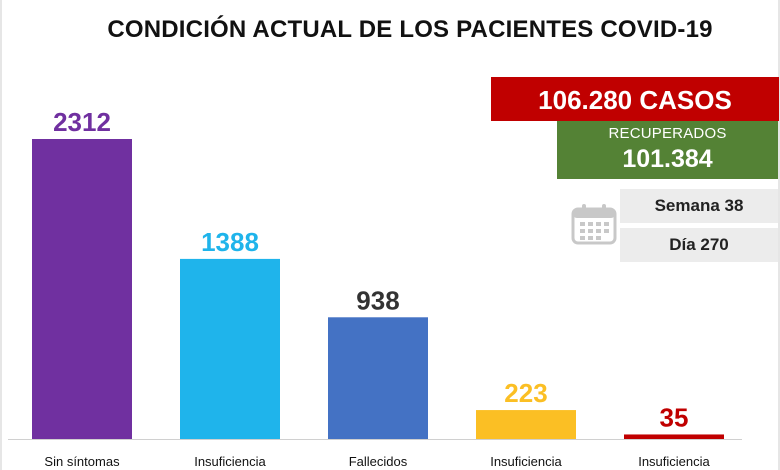  Describe the element at coordinates (230, 461) in the screenshot. I see `category-label-2: Insuficiencia` at that location.